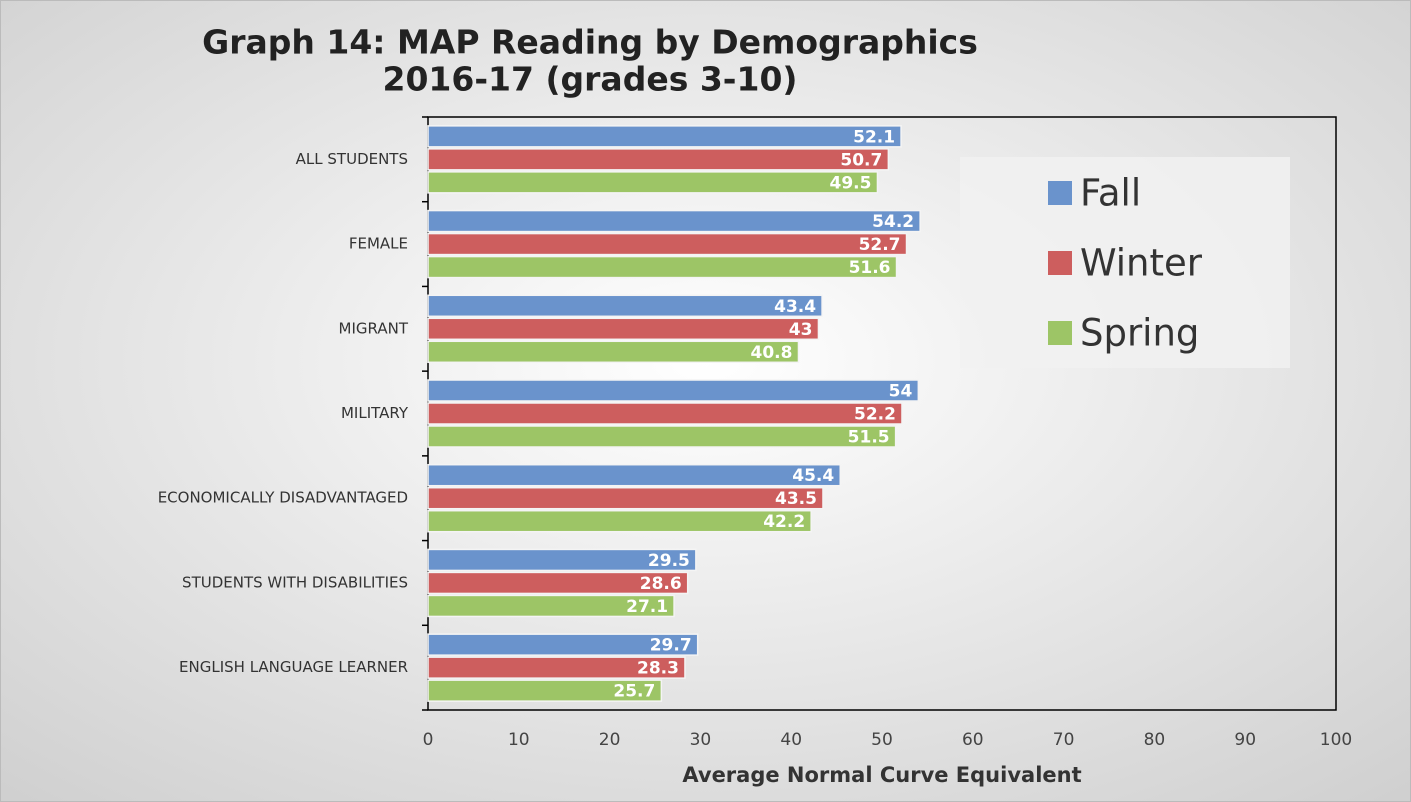  Describe the element at coordinates (901, 392) in the screenshot. I see `data-label: 54` at that location.